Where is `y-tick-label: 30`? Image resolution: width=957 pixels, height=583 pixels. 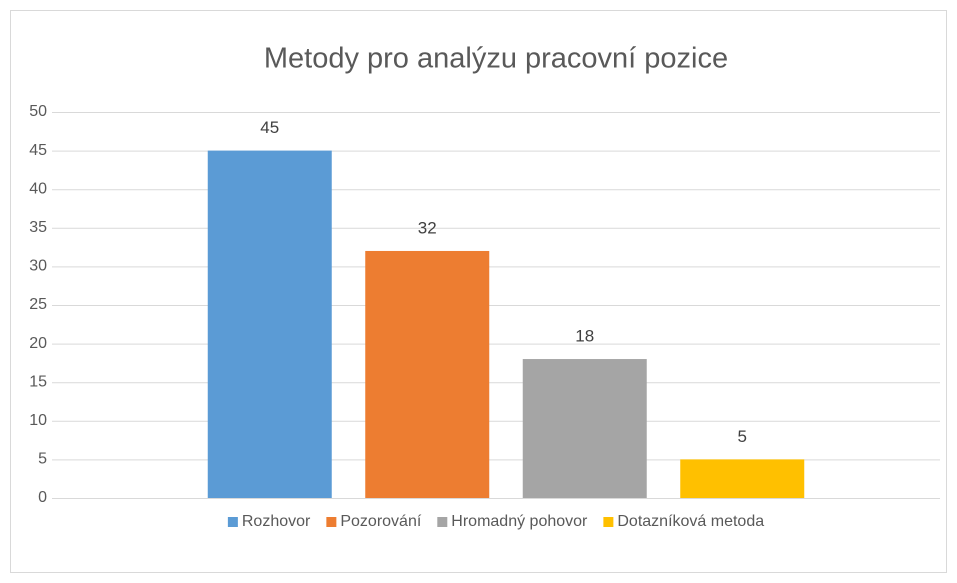
y-tick-label: 30 is located at coordinates (38, 266).